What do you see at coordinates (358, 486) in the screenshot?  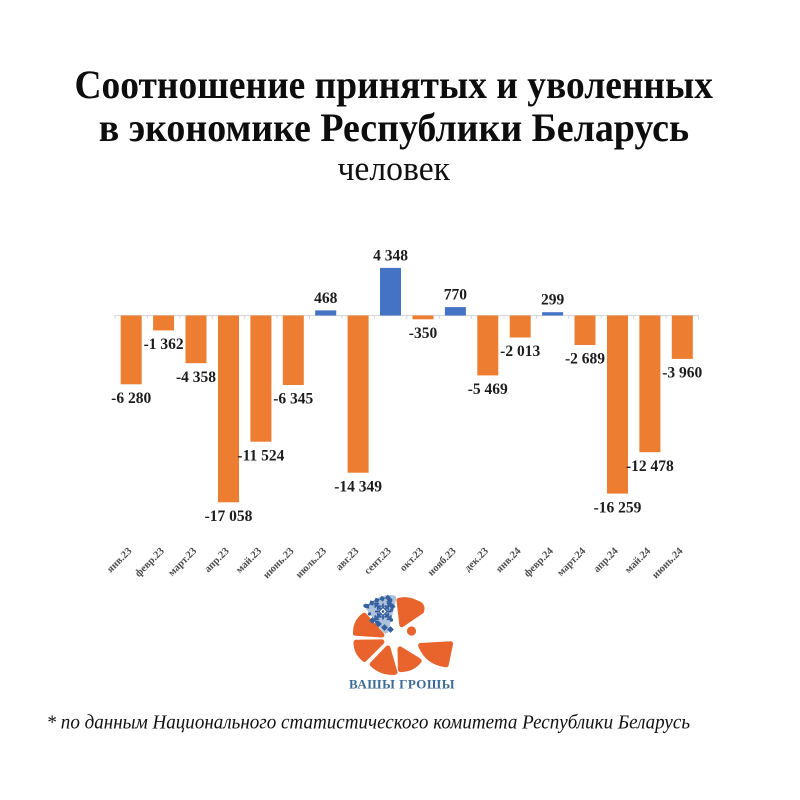 I see `svg-text: -14 349` at bounding box center [358, 486].